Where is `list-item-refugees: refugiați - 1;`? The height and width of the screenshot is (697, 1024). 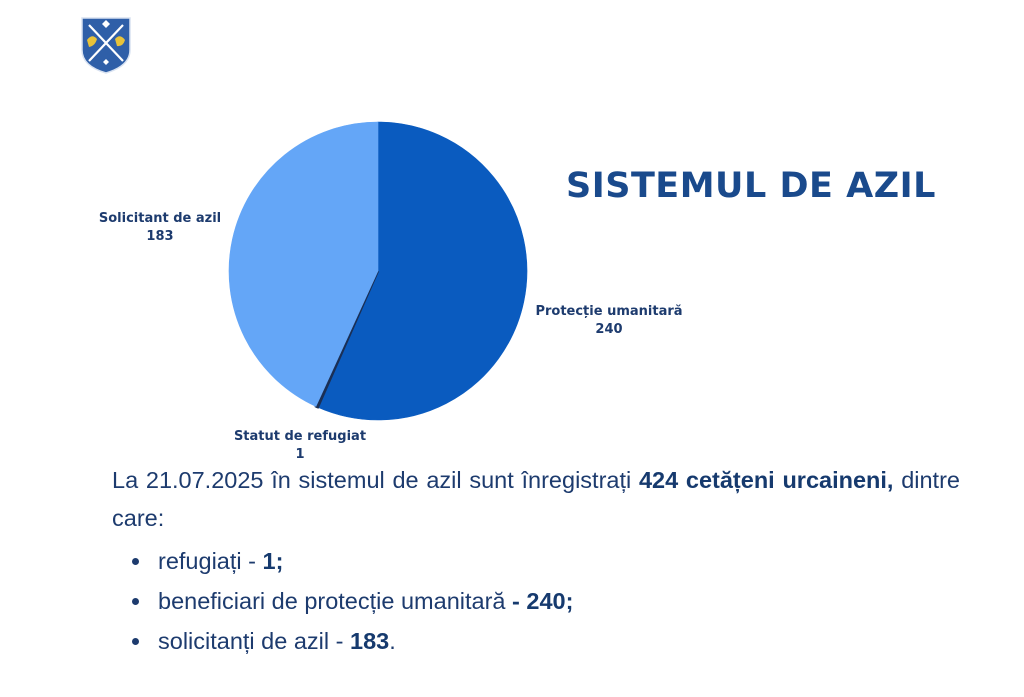
list-item-refugees: refugiați - 1; is located at coordinates (536, 561).